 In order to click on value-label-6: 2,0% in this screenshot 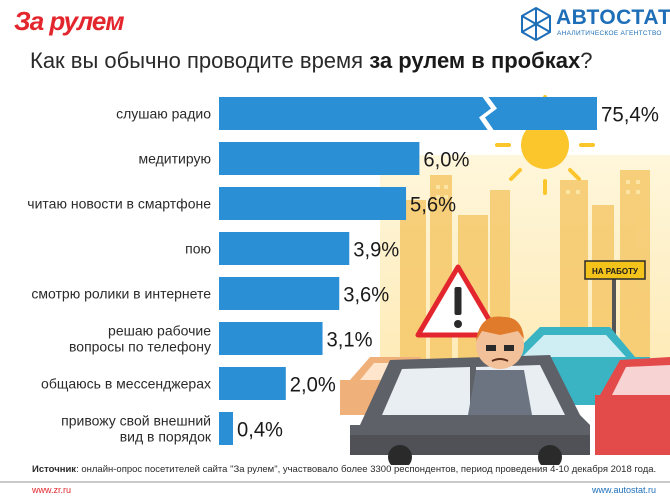, I will do `click(313, 385)`.